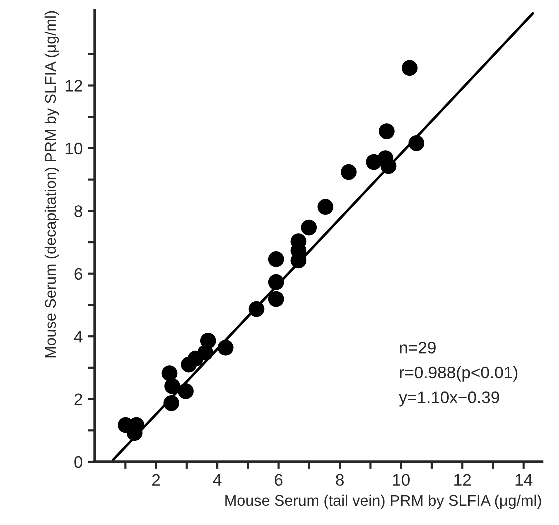  What do you see at coordinates (524, 480) in the screenshot?
I see `x-tick-label: 14` at bounding box center [524, 480].